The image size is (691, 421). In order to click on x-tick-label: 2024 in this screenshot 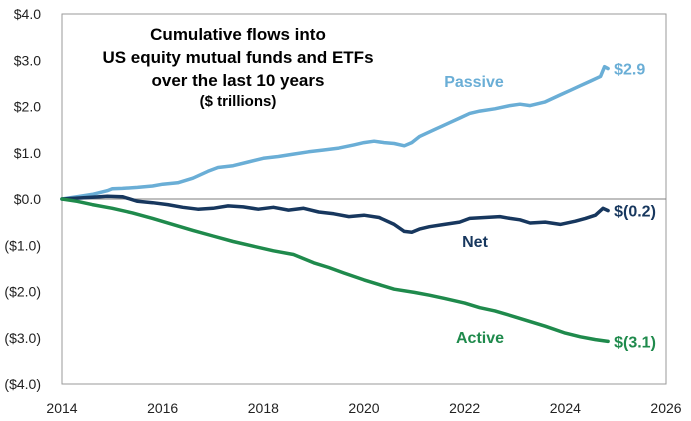, I will do `click(565, 408)`.